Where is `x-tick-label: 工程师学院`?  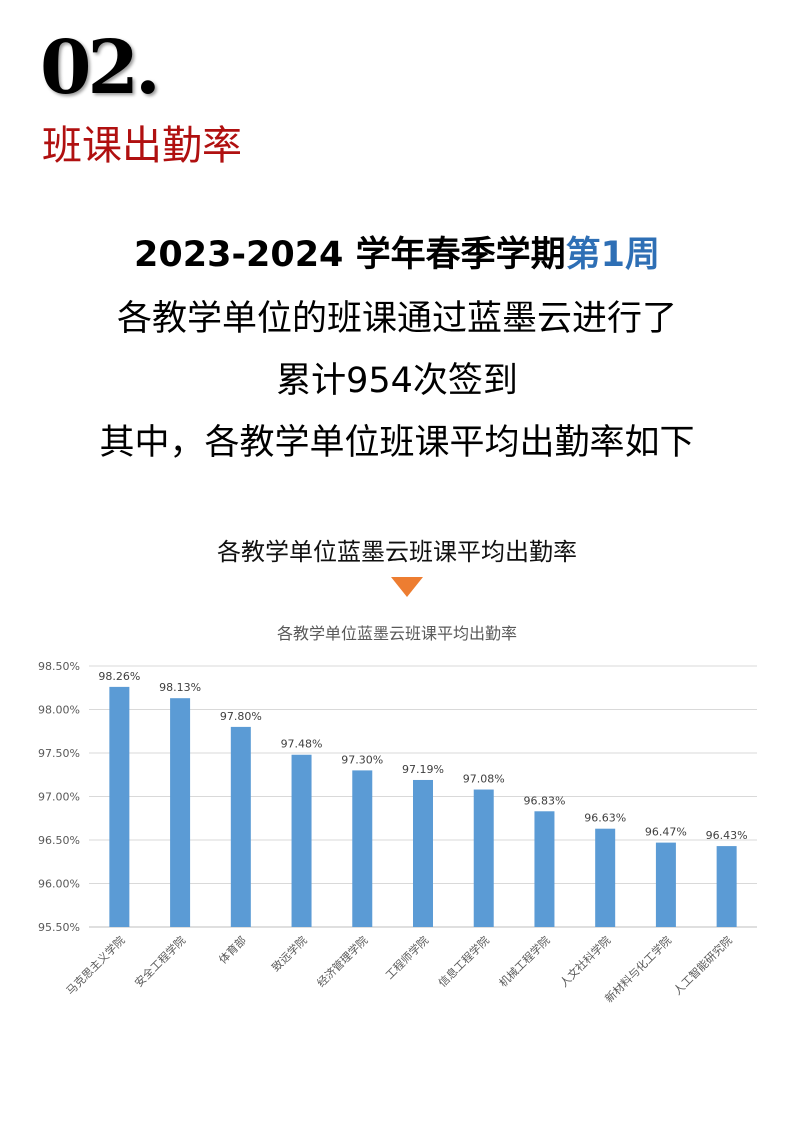
x-tick-label: 工程师学院 is located at coordinates (406, 957).